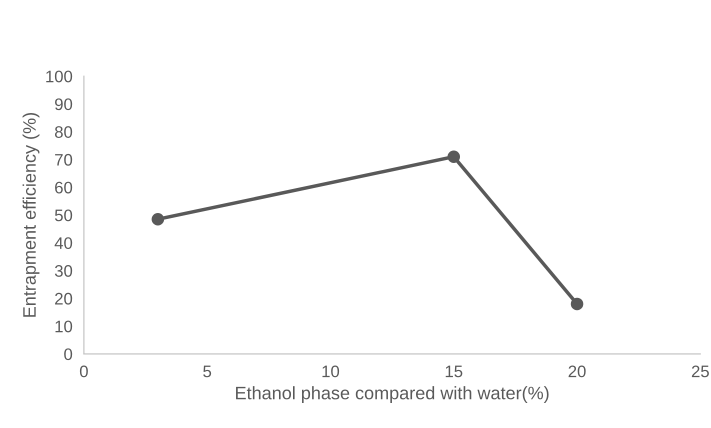 The width and height of the screenshot is (711, 428). I want to click on y-tick-label: 90, so click(63, 104).